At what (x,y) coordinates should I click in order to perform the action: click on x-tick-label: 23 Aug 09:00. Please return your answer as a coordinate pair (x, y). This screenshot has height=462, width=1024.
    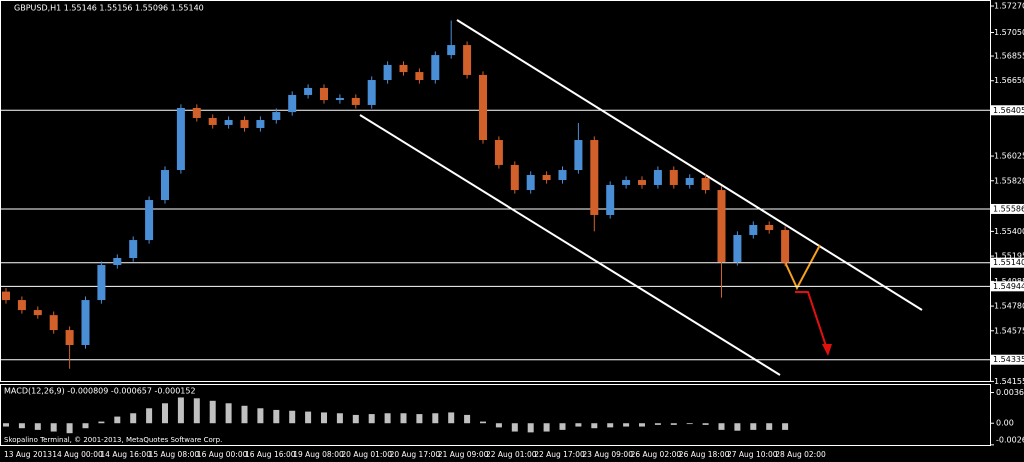
    Looking at the image, I should click on (607, 454).